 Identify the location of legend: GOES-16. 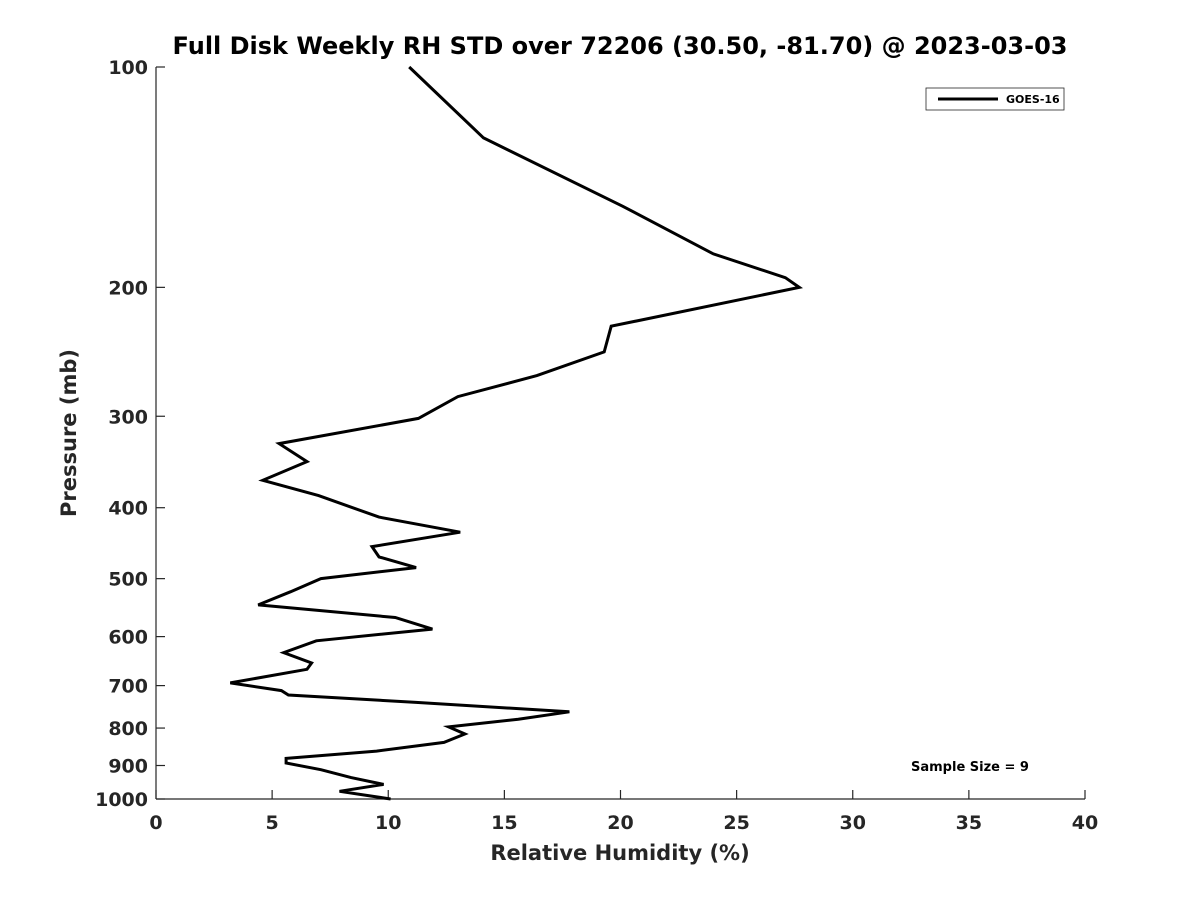
(995, 99).